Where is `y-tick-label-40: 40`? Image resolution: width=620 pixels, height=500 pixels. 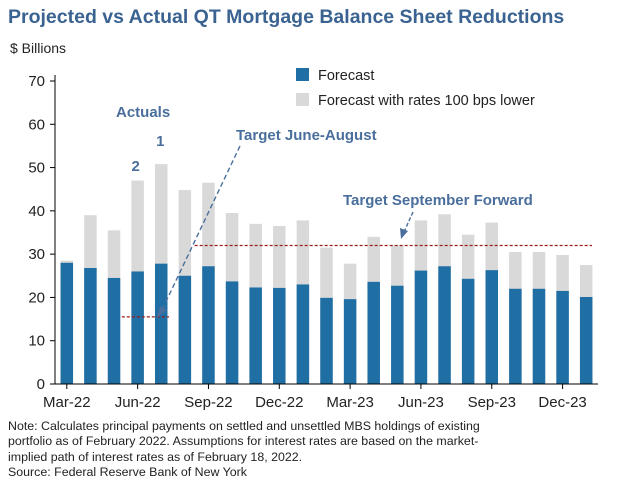
y-tick-label-40: 40 is located at coordinates (36, 211).